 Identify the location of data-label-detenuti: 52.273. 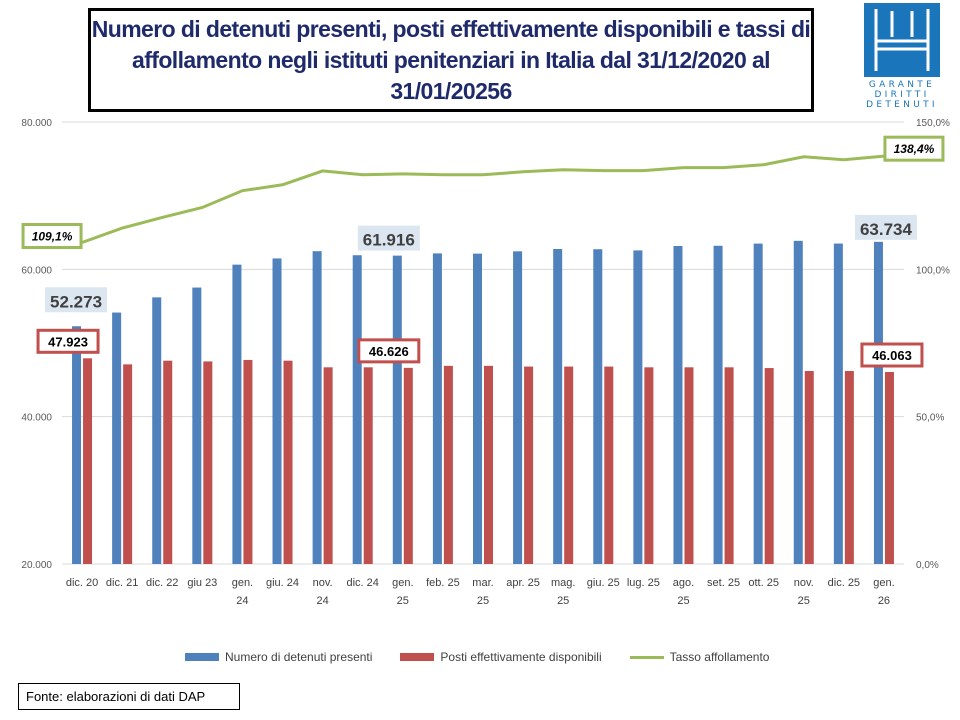
(76, 301).